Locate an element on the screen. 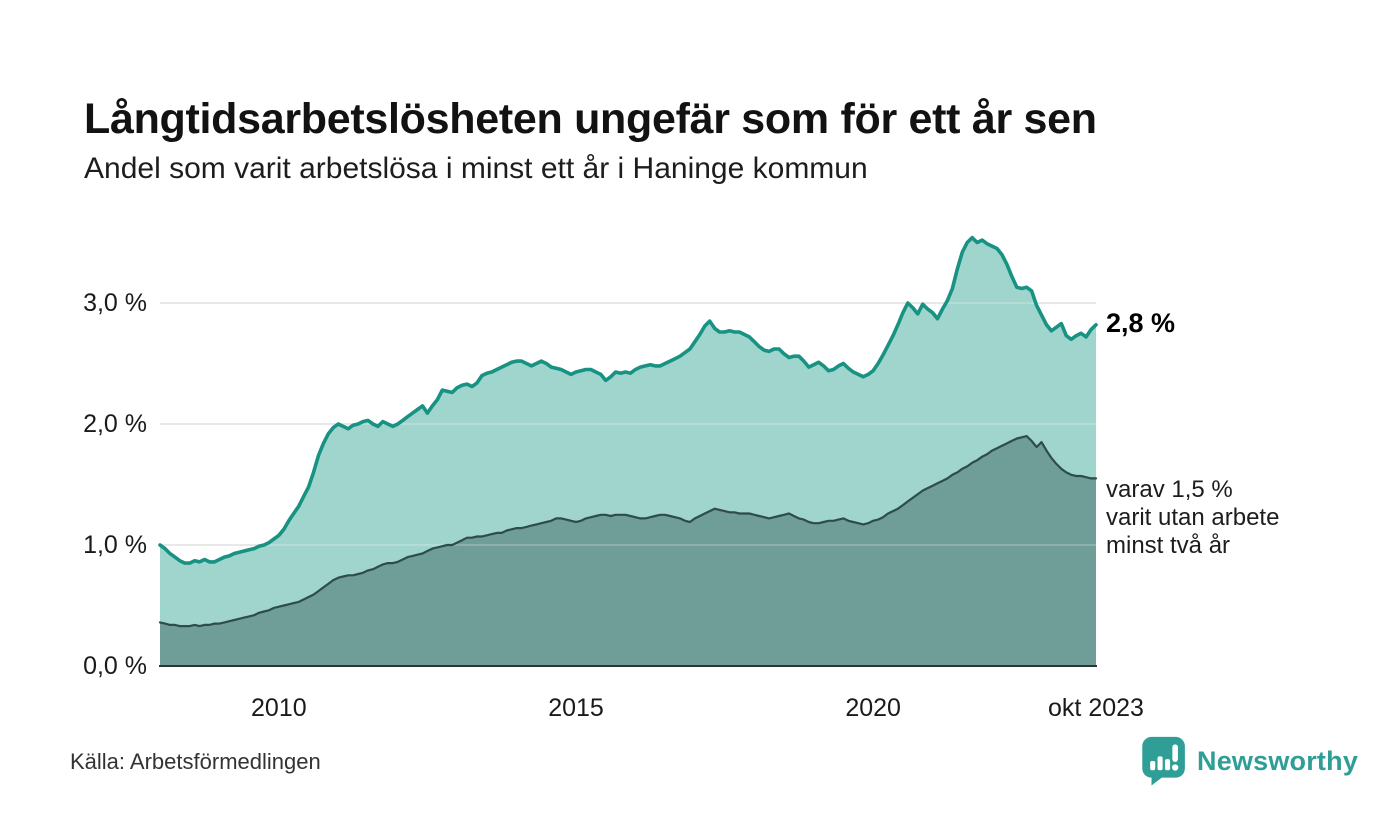 This screenshot has width=1400, height=840. y-axis-label: 0,0 % is located at coordinates (115, 666).